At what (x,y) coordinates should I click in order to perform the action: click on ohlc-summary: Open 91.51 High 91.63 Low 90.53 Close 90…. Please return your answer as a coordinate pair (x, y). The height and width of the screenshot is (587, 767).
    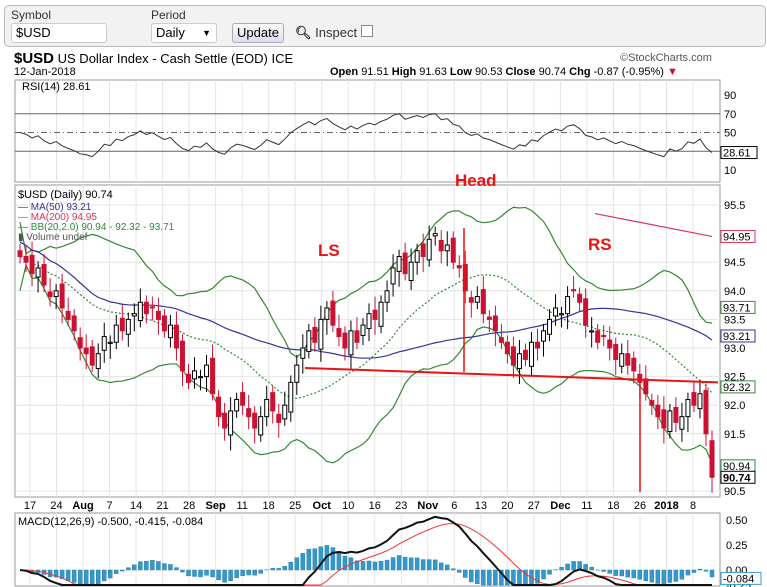
    Looking at the image, I should click on (504, 72).